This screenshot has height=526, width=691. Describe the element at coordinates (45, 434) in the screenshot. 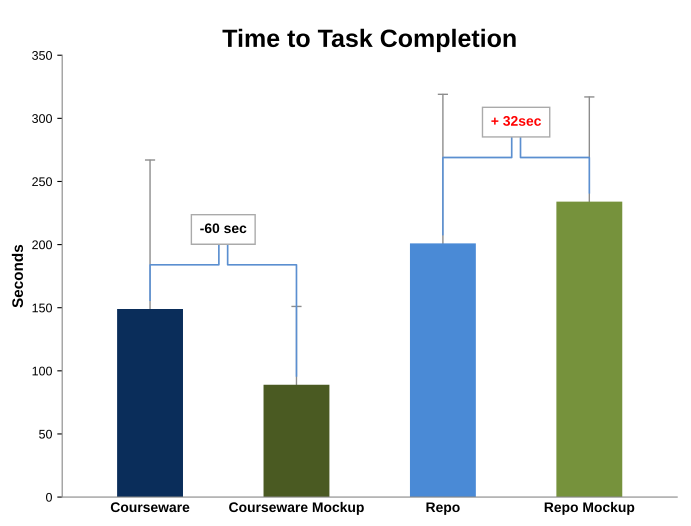

I see `y-tick-label: 50` at that location.